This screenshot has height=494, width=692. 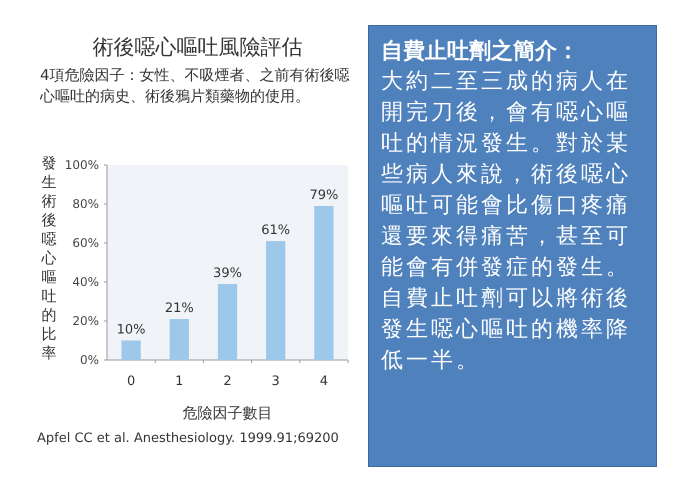 What do you see at coordinates (179, 308) in the screenshot?
I see `data-label: 21%` at bounding box center [179, 308].